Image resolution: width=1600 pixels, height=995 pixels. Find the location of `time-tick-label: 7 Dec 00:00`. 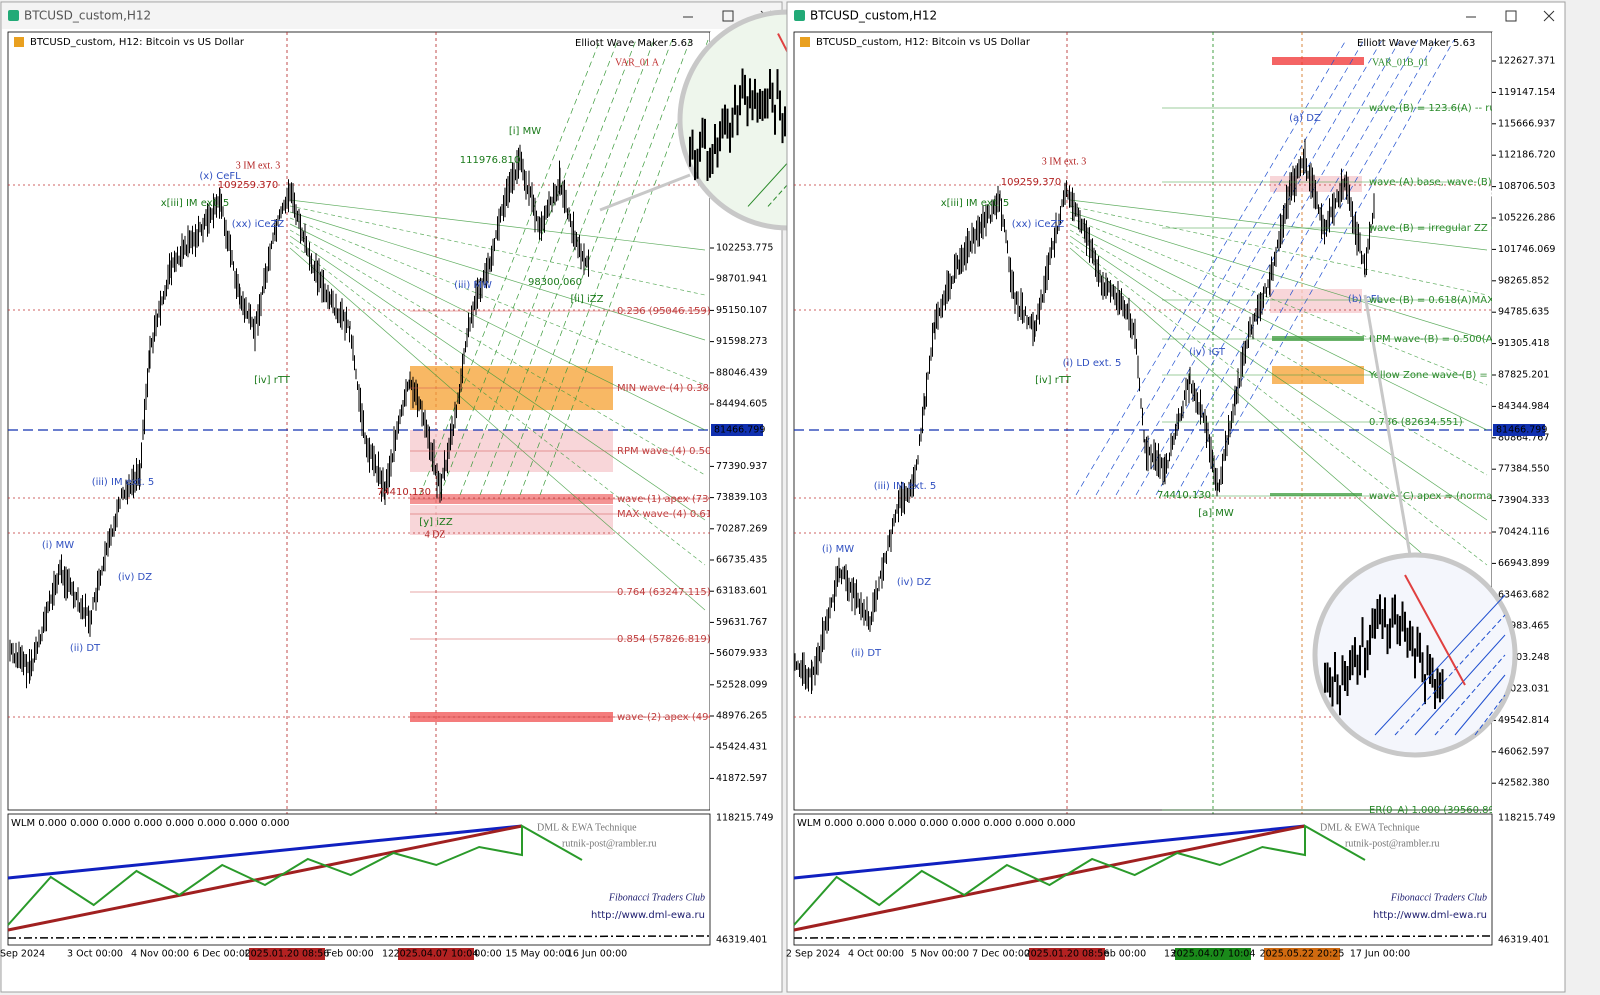

time-tick-label: 7 Dec 00:00 is located at coordinates (1001, 954).